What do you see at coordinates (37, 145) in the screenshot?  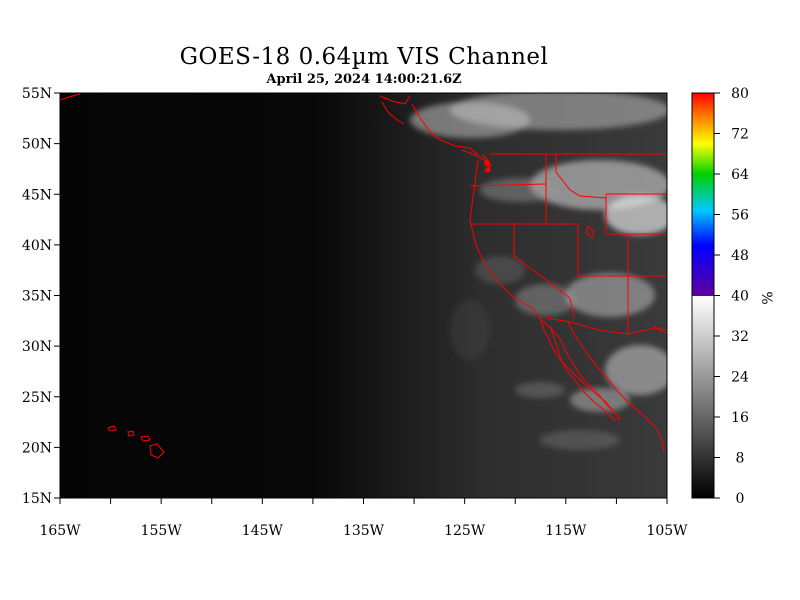 I see `lat-label: 50N` at bounding box center [37, 145].